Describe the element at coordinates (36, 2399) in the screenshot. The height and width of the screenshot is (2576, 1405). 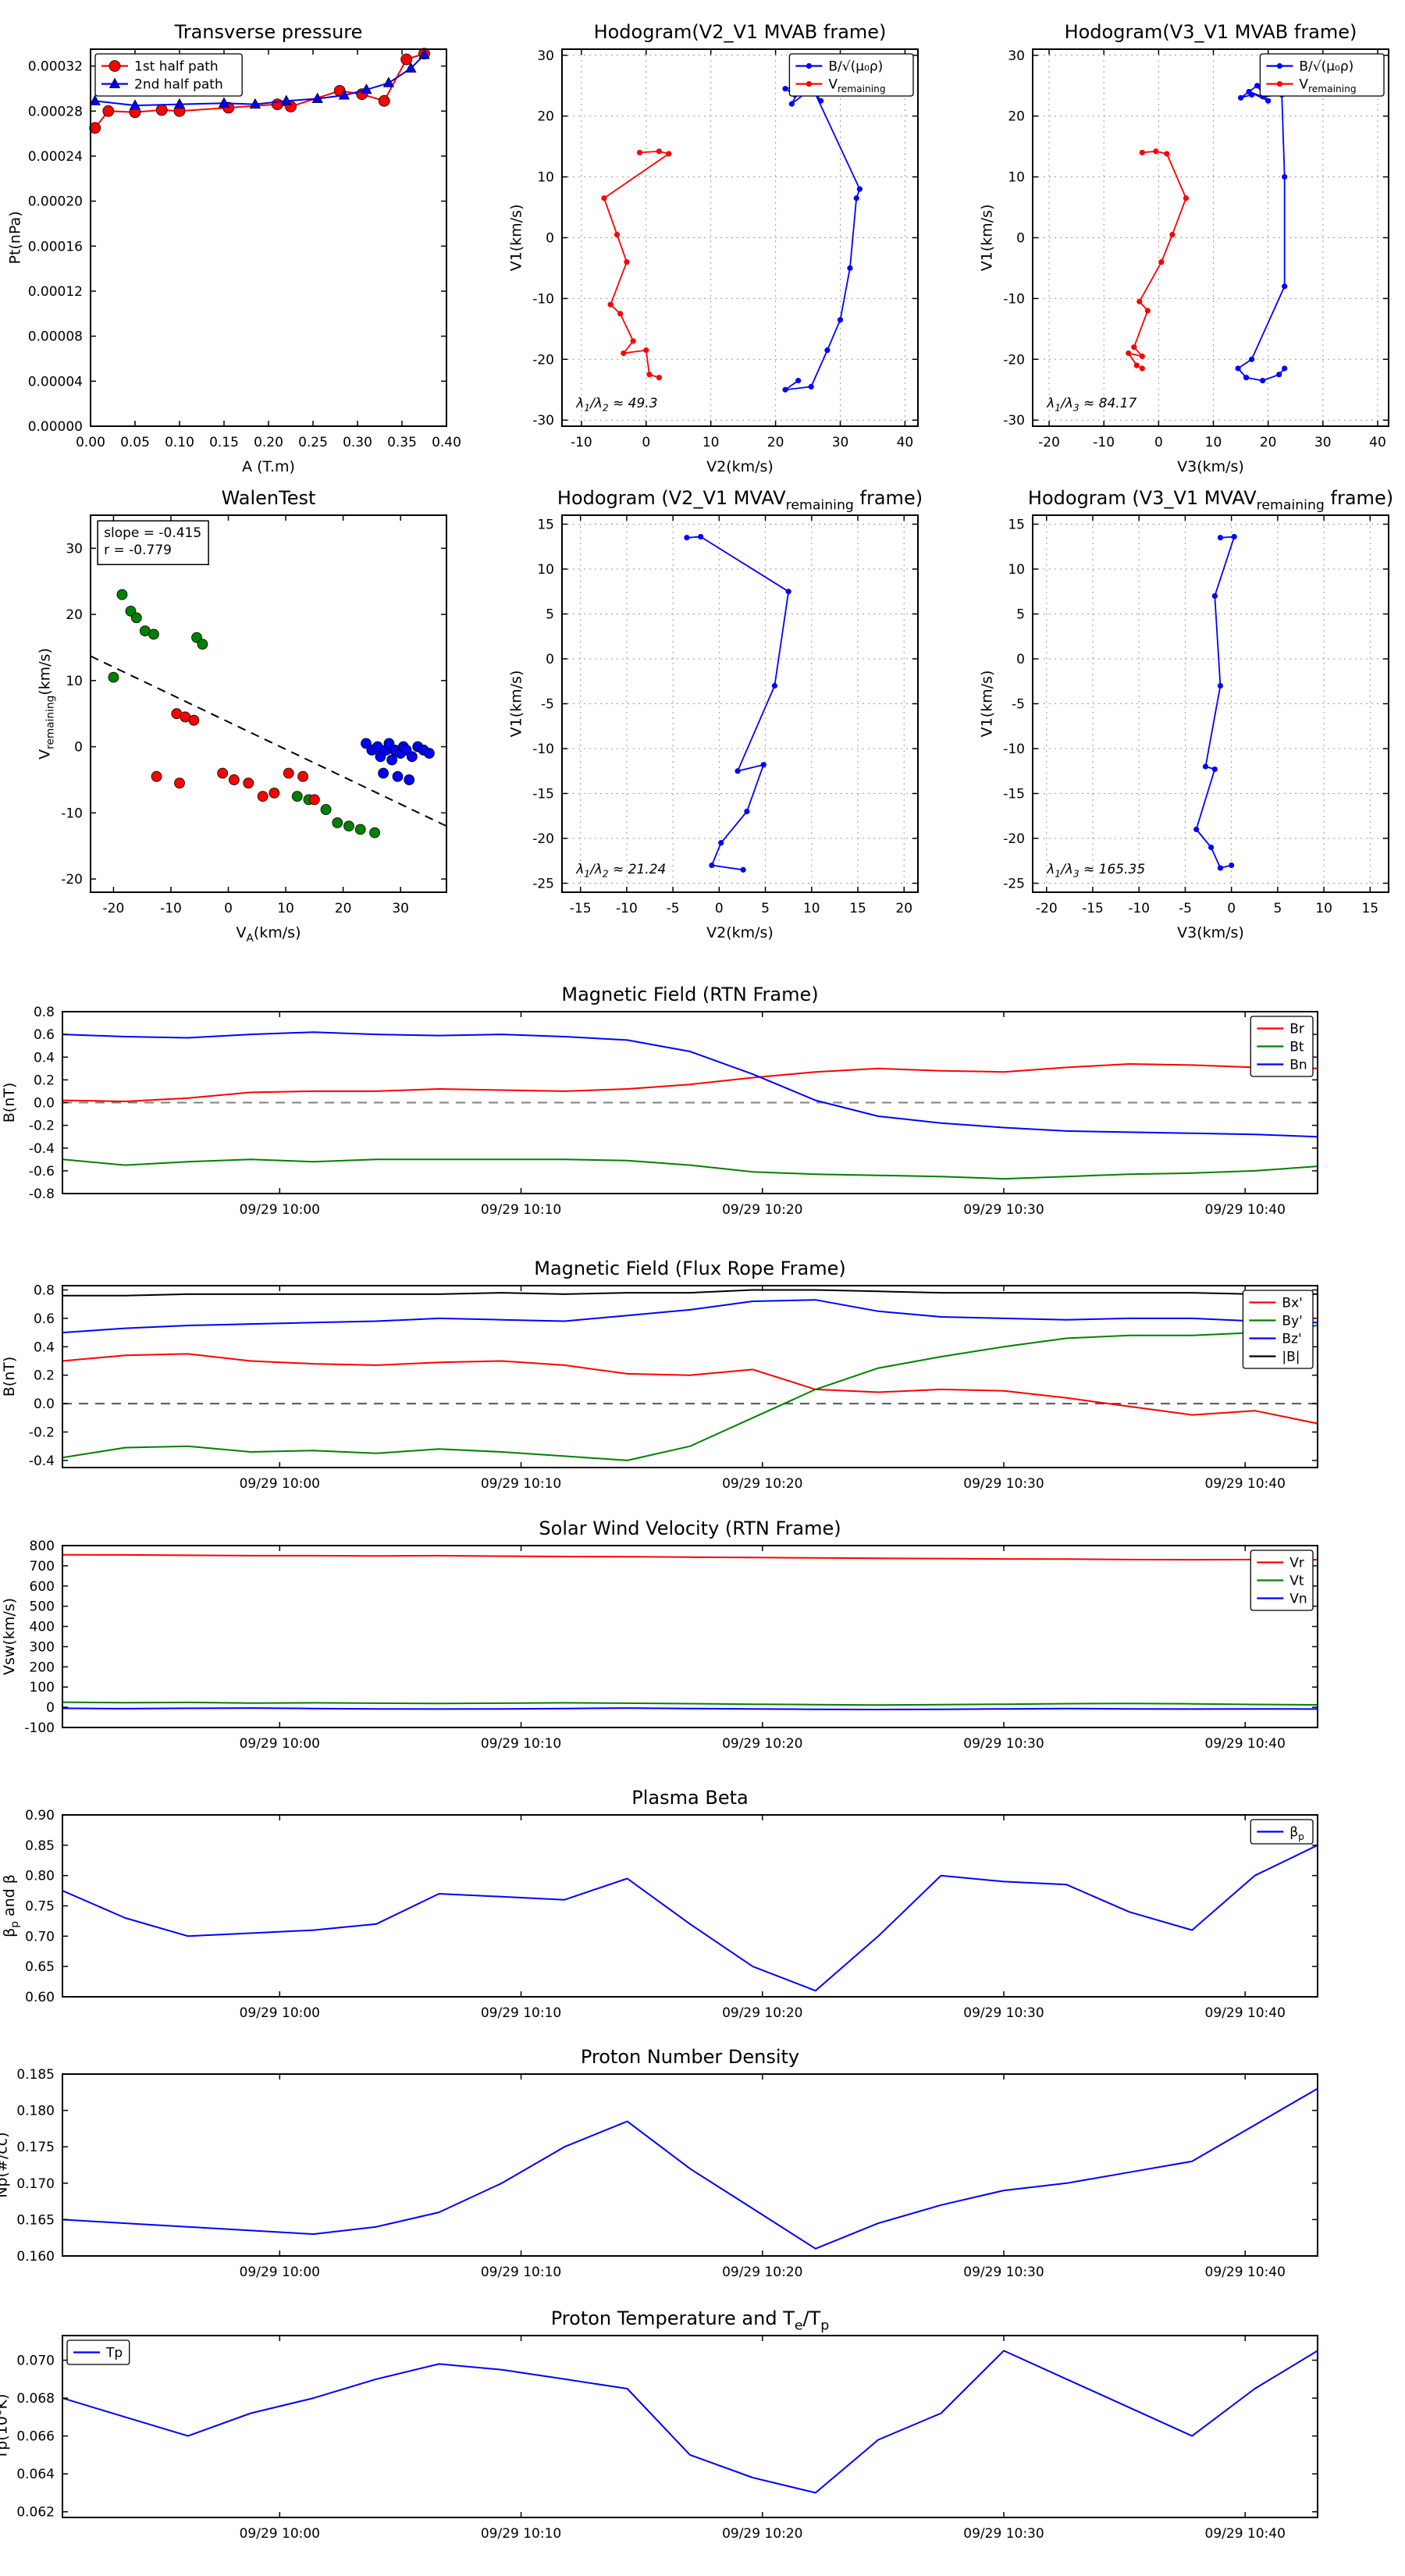
I see `svg-text: 0.068` at that location.